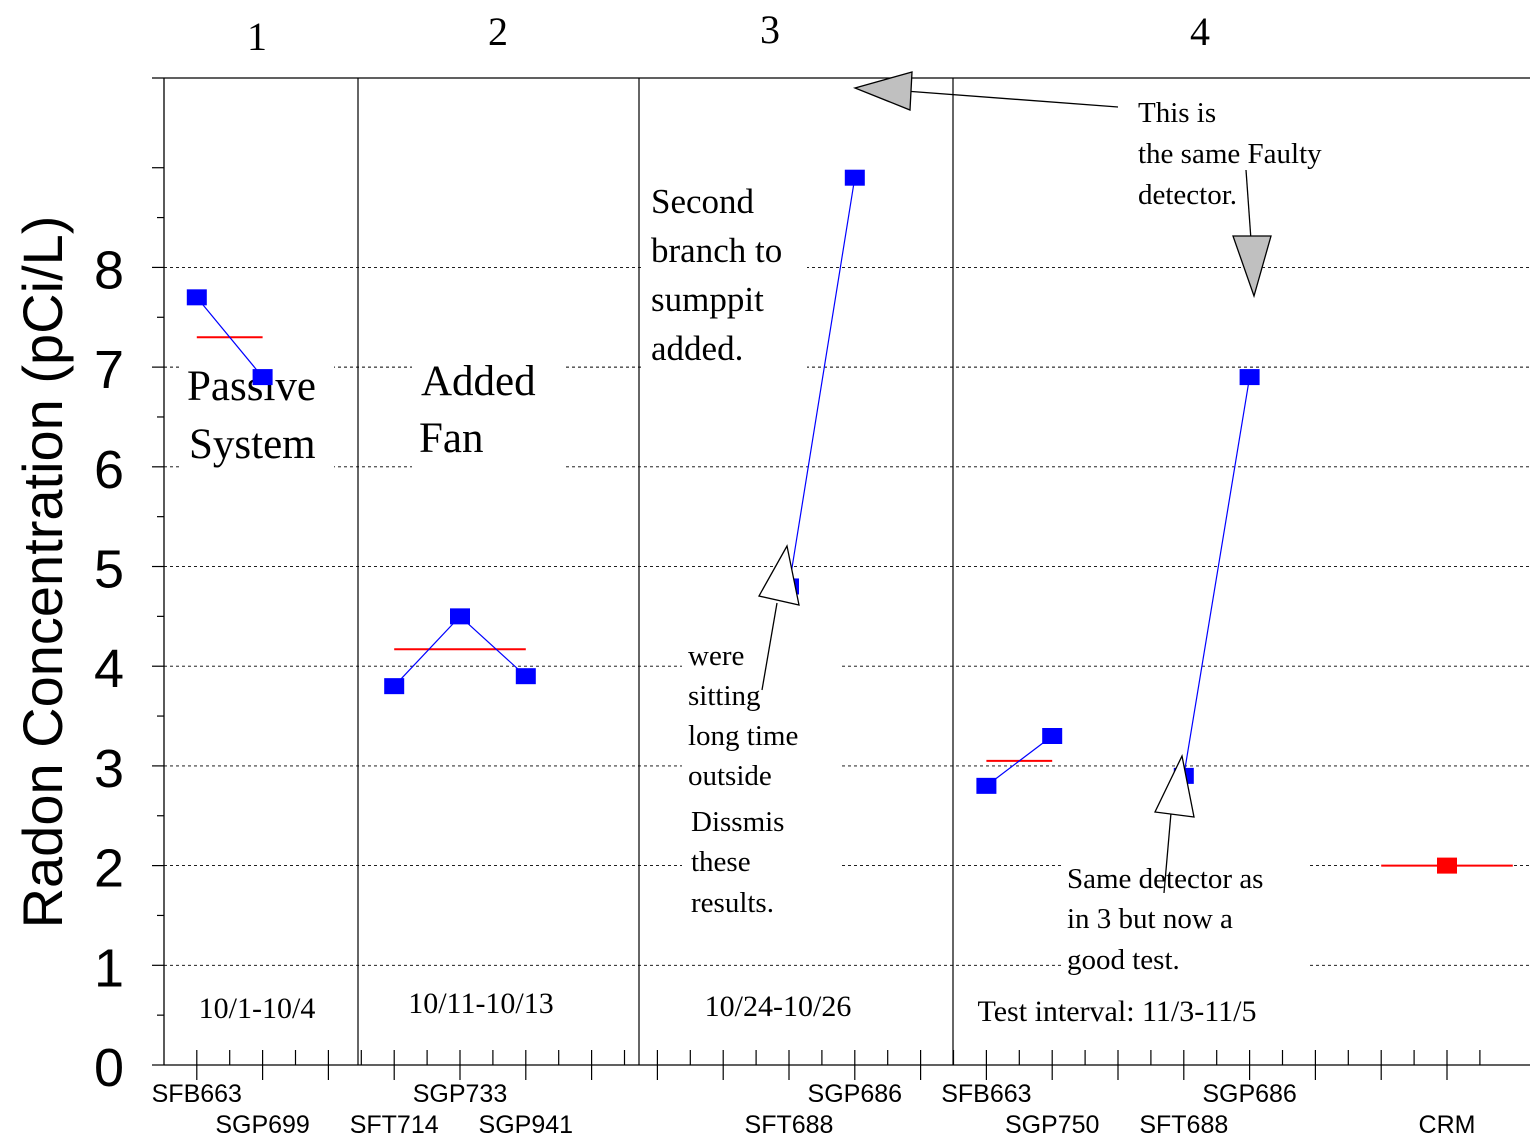 The height and width of the screenshot is (1139, 1532). I want to click on x-tick-label: SGP941, so click(526, 1125).